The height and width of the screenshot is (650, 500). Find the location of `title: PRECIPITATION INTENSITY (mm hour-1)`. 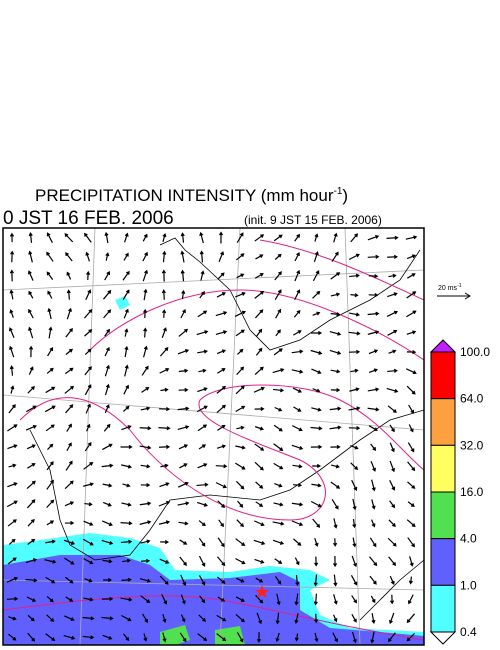

title: PRECIPITATION INTENSITY (mm hour-1) is located at coordinates (191, 195).